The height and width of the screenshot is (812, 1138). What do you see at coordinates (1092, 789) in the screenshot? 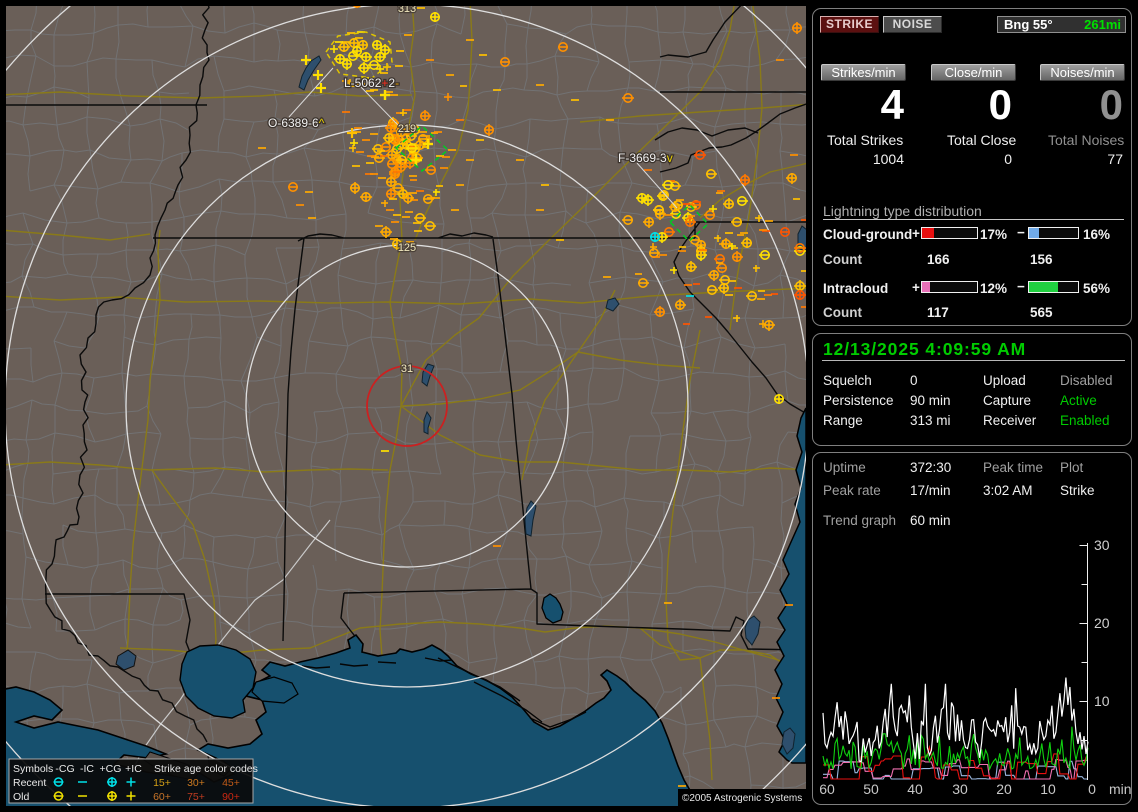
I see `svg-text: 0` at bounding box center [1092, 789].